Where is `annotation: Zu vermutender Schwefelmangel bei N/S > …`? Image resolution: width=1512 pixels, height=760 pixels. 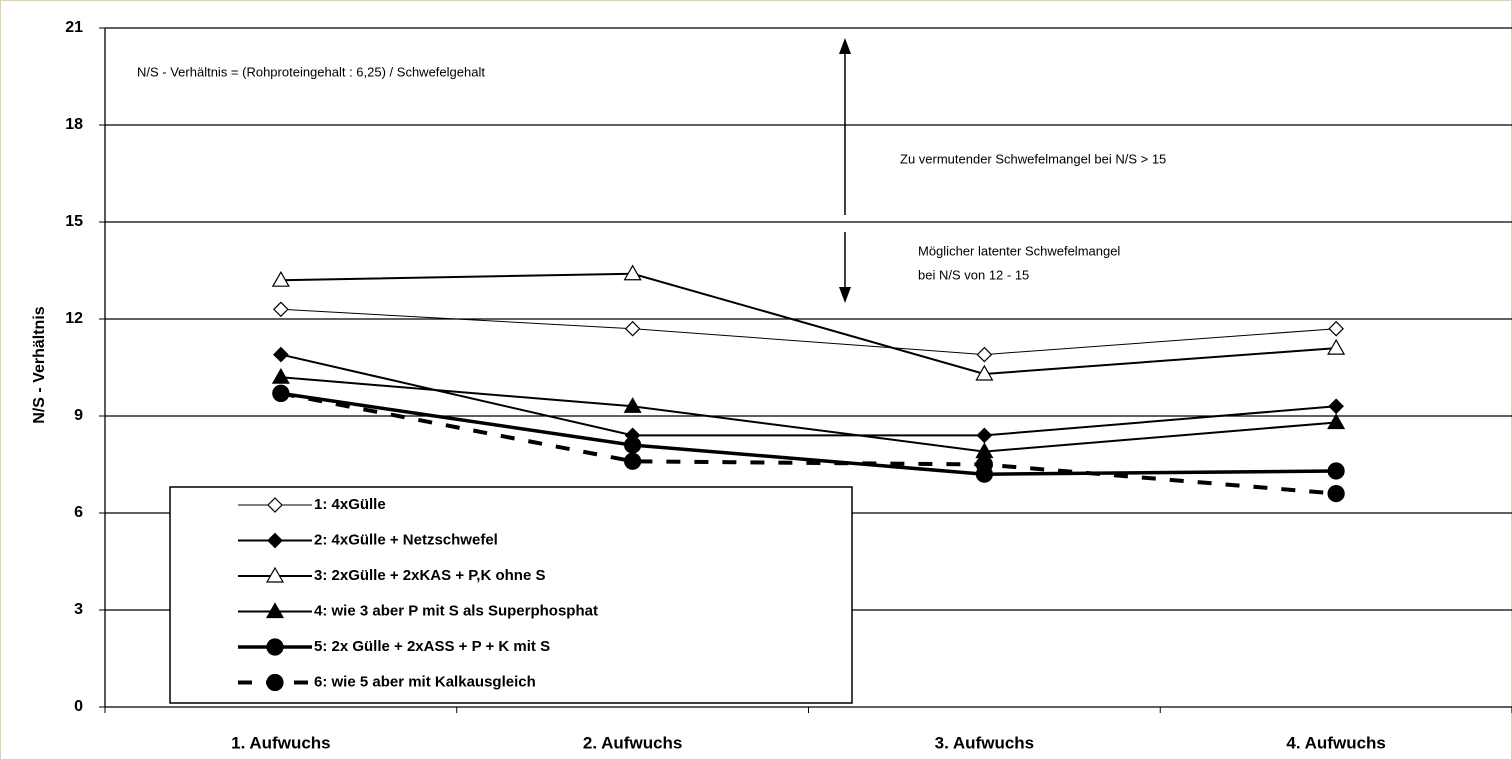
annotation: Zu vermutender Schwefelmangel bei N/S > … is located at coordinates (1033, 158).